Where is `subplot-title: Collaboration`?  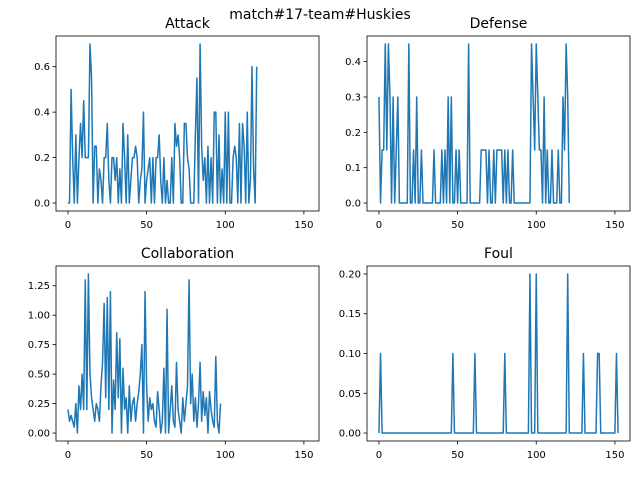
subplot-title: Collaboration is located at coordinates (187, 254).